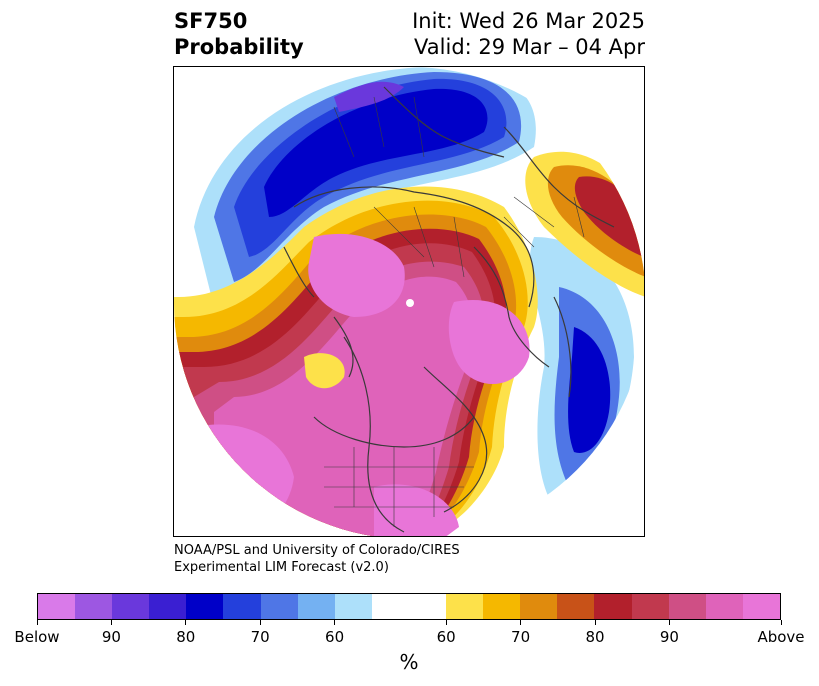 This screenshot has width=819, height=686. What do you see at coordinates (529, 47) in the screenshot?
I see `valid-range: Valid: 29 Mar – 04 Apr` at bounding box center [529, 47].